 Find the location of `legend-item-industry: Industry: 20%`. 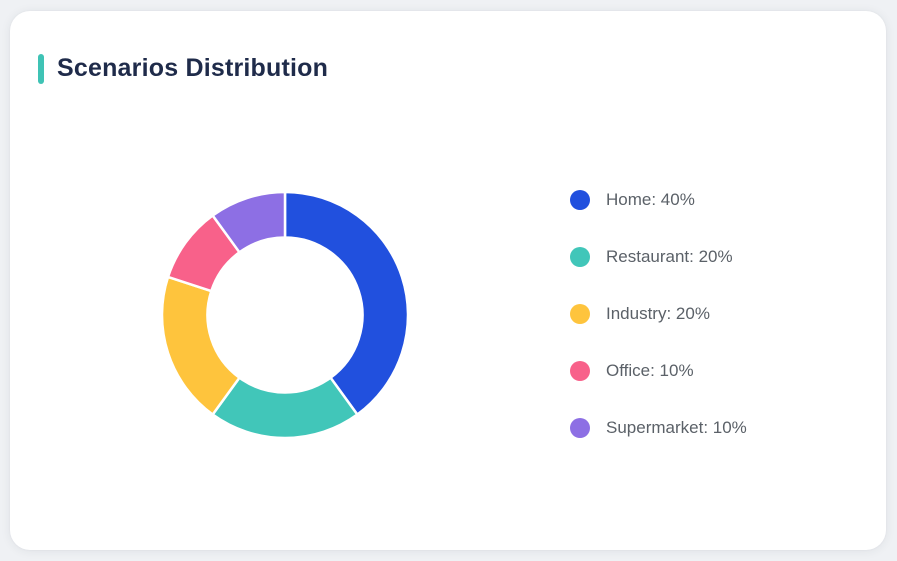

legend-item-industry: Industry: 20% is located at coordinates (658, 314).